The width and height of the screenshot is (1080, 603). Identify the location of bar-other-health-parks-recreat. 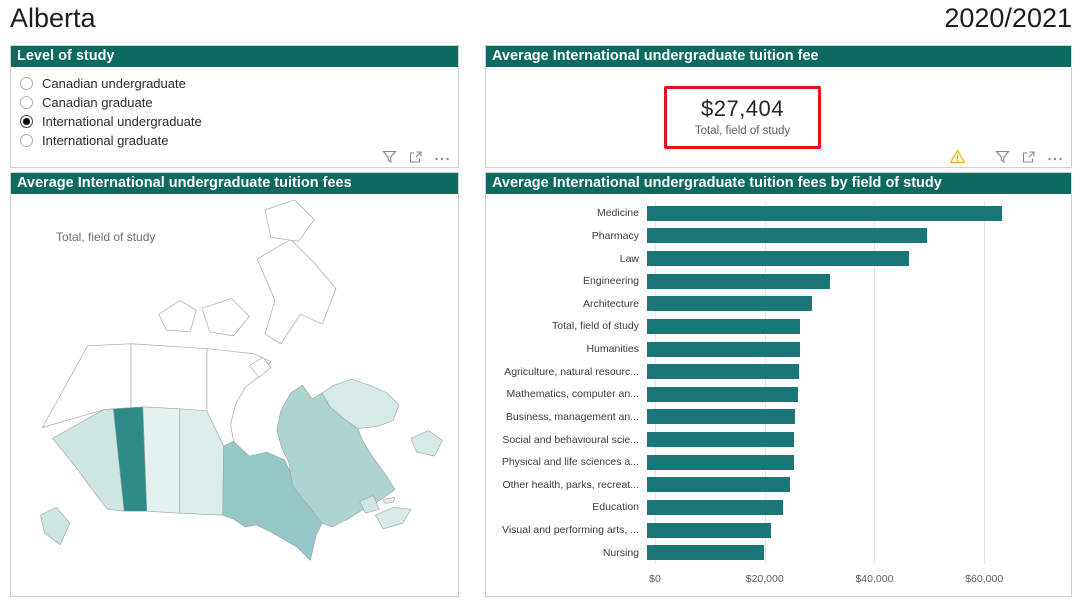
(718, 485).